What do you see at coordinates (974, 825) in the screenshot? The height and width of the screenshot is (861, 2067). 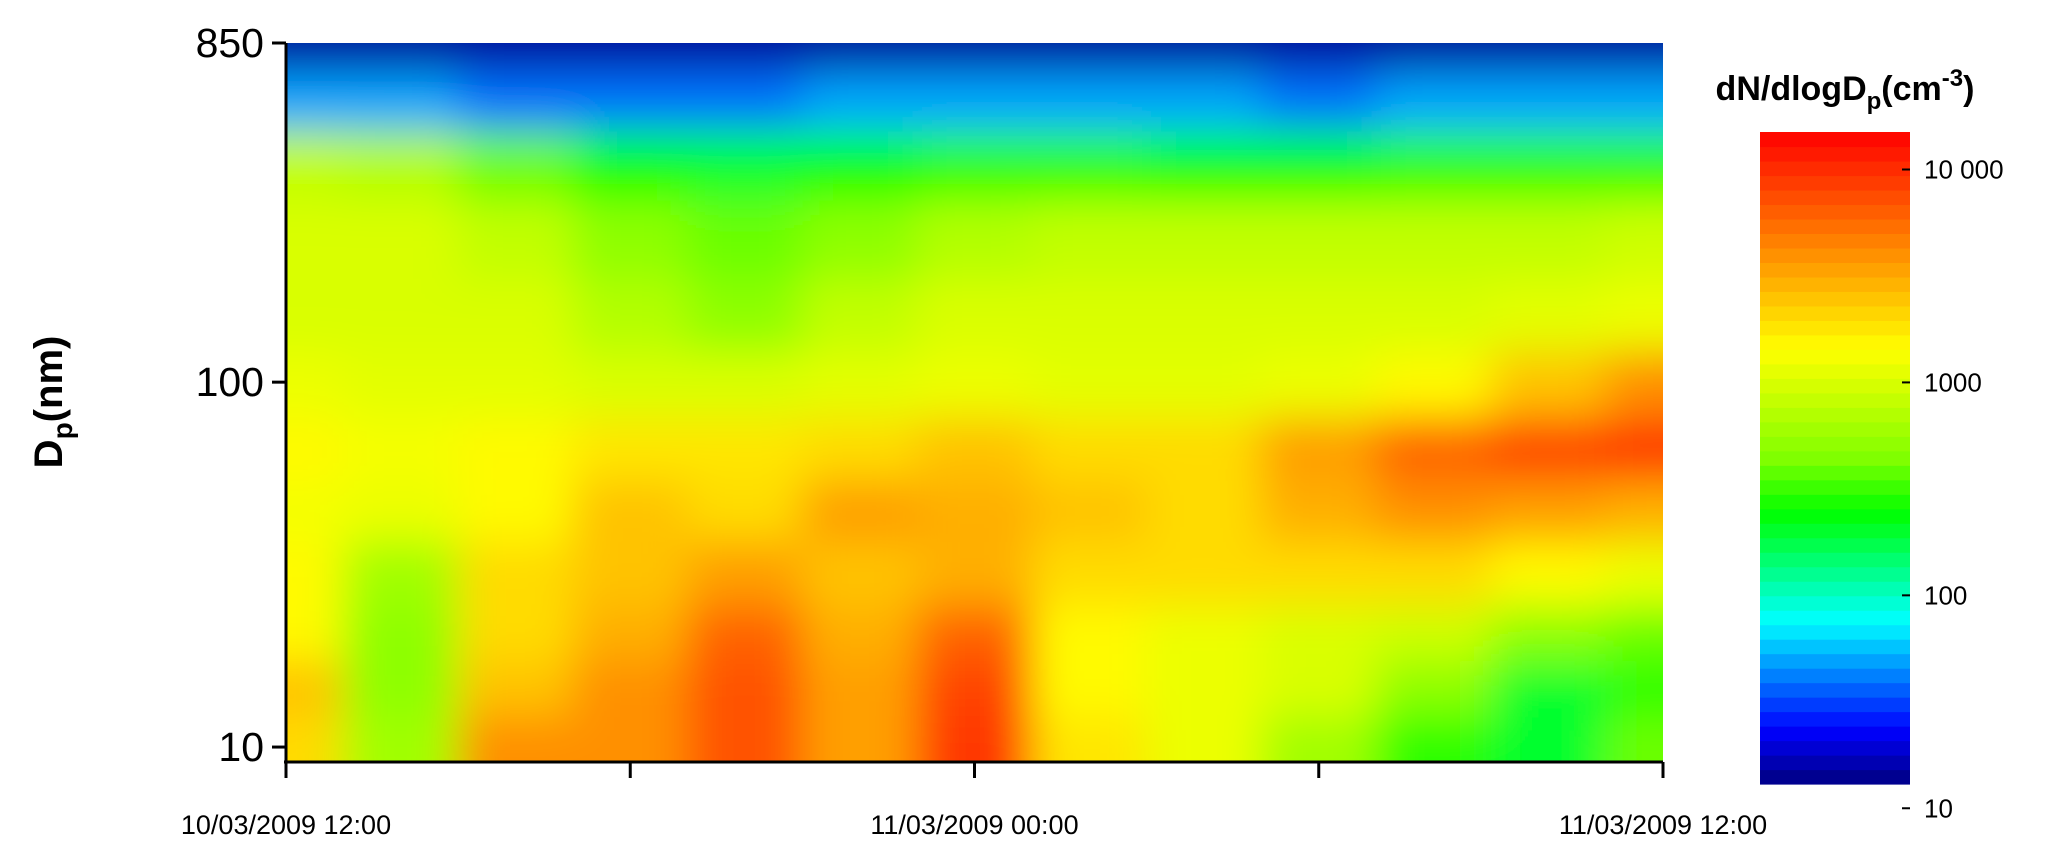 I see `x-tick-label: 11/03/2009 00:00` at bounding box center [974, 825].